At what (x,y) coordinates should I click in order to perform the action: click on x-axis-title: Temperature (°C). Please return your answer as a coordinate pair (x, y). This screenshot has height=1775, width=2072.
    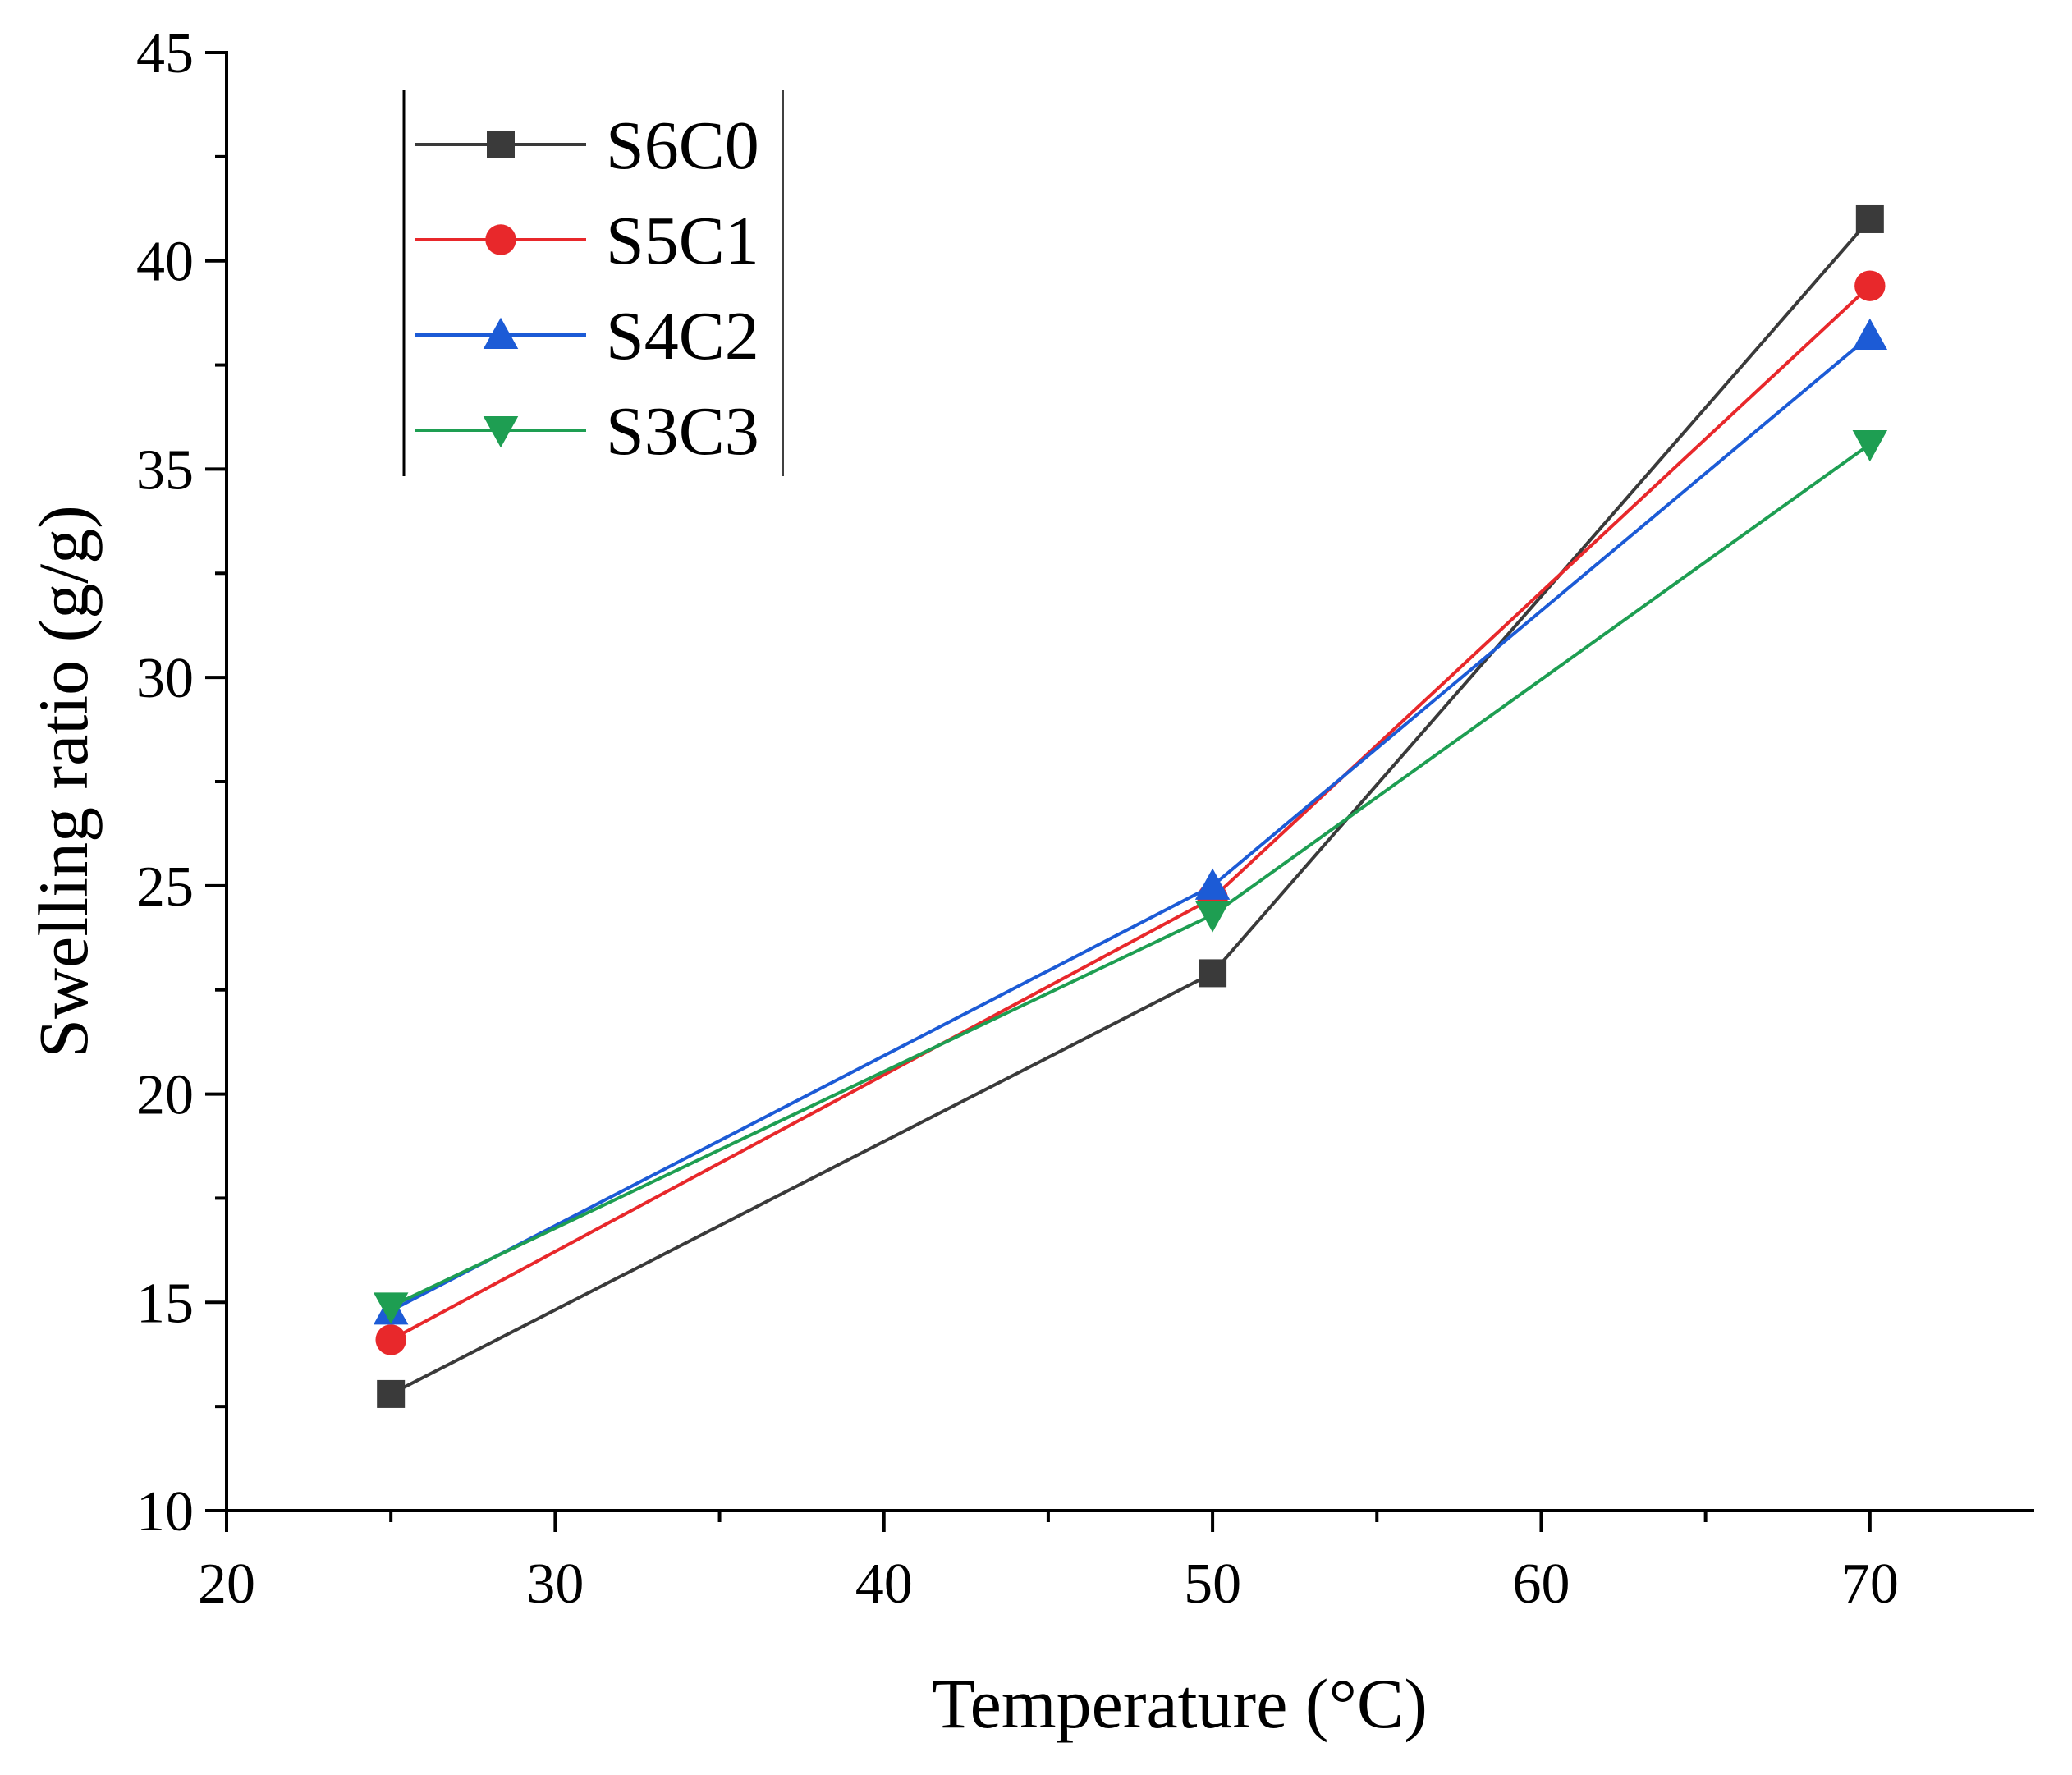
    Looking at the image, I should click on (1180, 1704).